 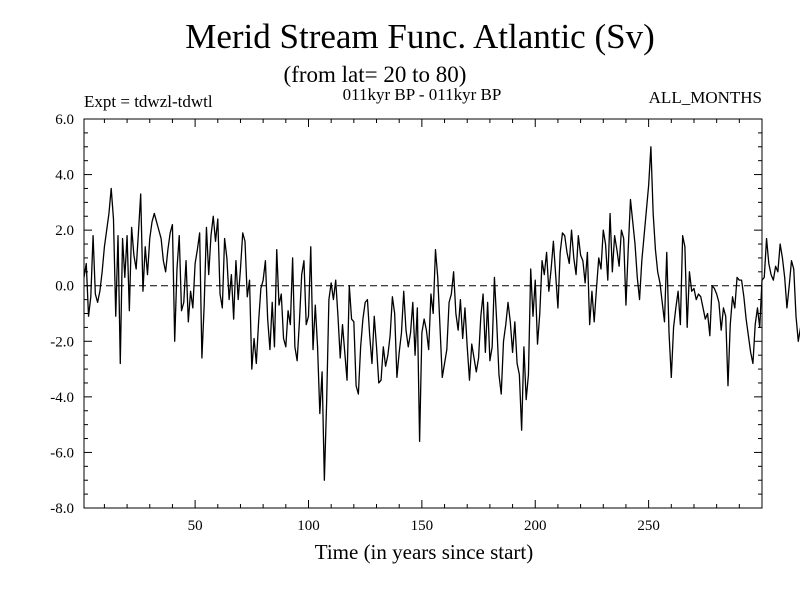 What do you see at coordinates (64, 231) in the screenshot?
I see `y-tick-label: 2.0` at bounding box center [64, 231].